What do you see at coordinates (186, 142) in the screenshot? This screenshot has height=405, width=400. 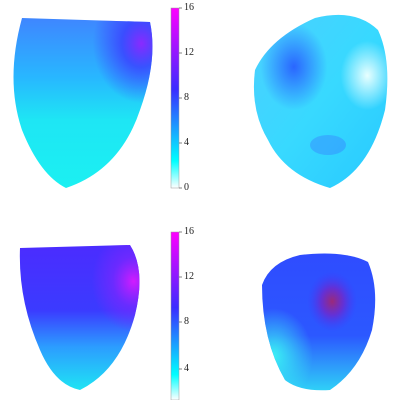 I see `colorbar-top-tick: 4` at bounding box center [186, 142].